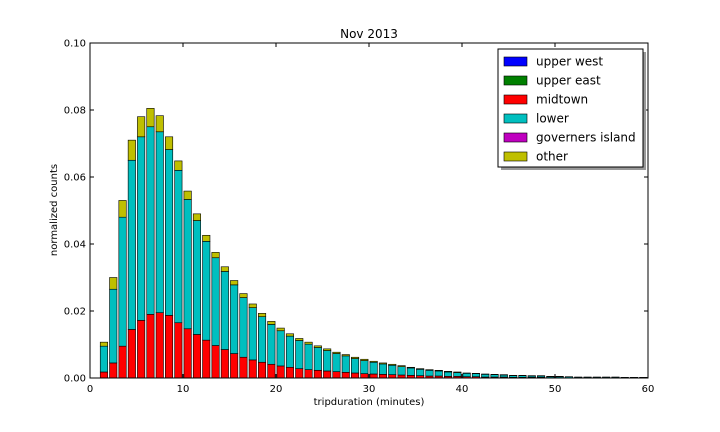 The width and height of the screenshot is (720, 432). Describe the element at coordinates (515, 118) in the screenshot. I see `legend-swatch-lower` at that location.